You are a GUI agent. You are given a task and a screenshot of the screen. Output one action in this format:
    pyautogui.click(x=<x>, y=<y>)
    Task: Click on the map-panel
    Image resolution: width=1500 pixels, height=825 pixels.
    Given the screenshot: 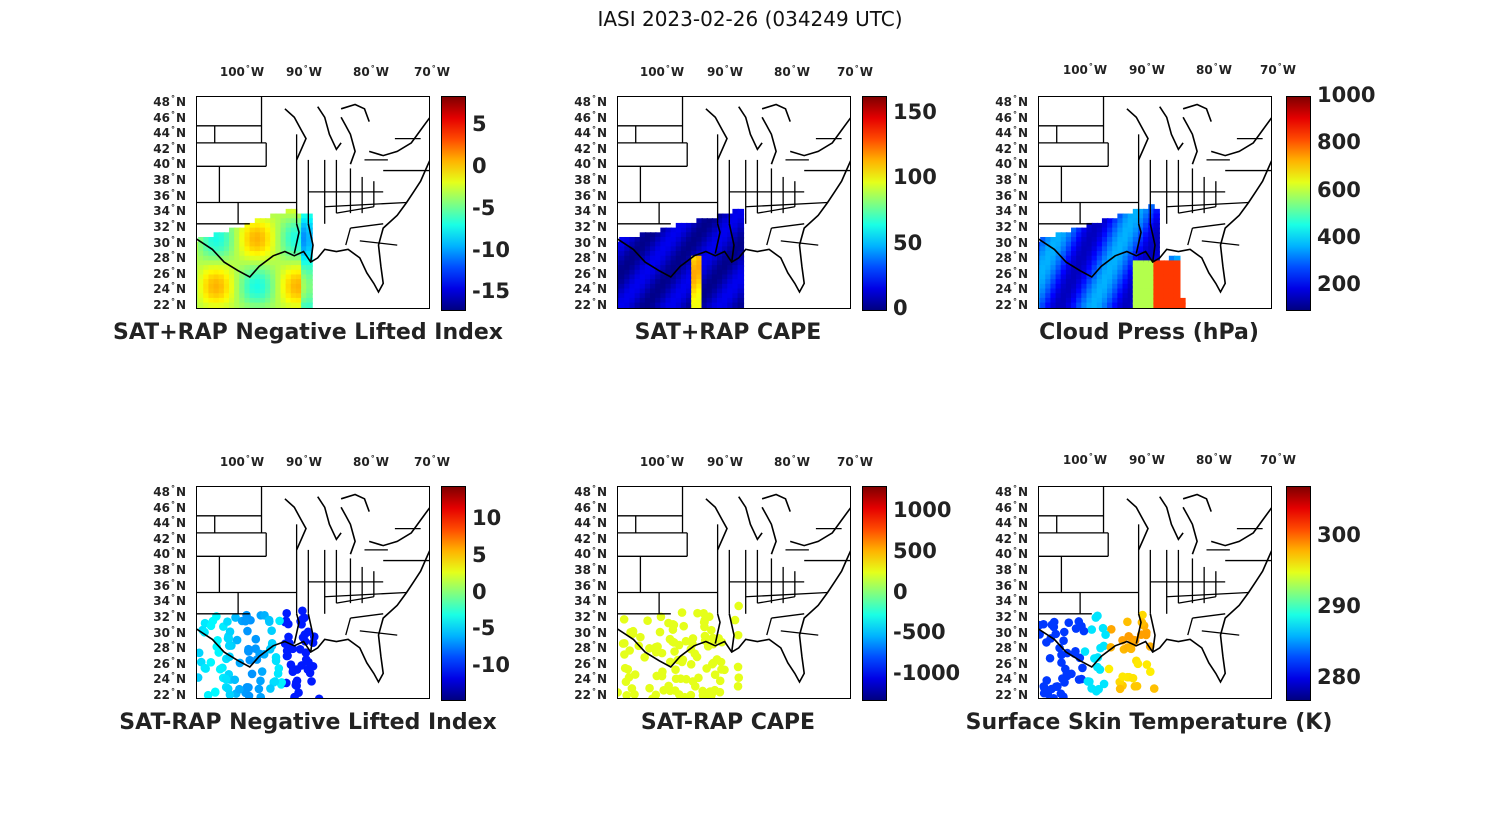 What is the action you would take?
    pyautogui.click(x=313, y=202)
    